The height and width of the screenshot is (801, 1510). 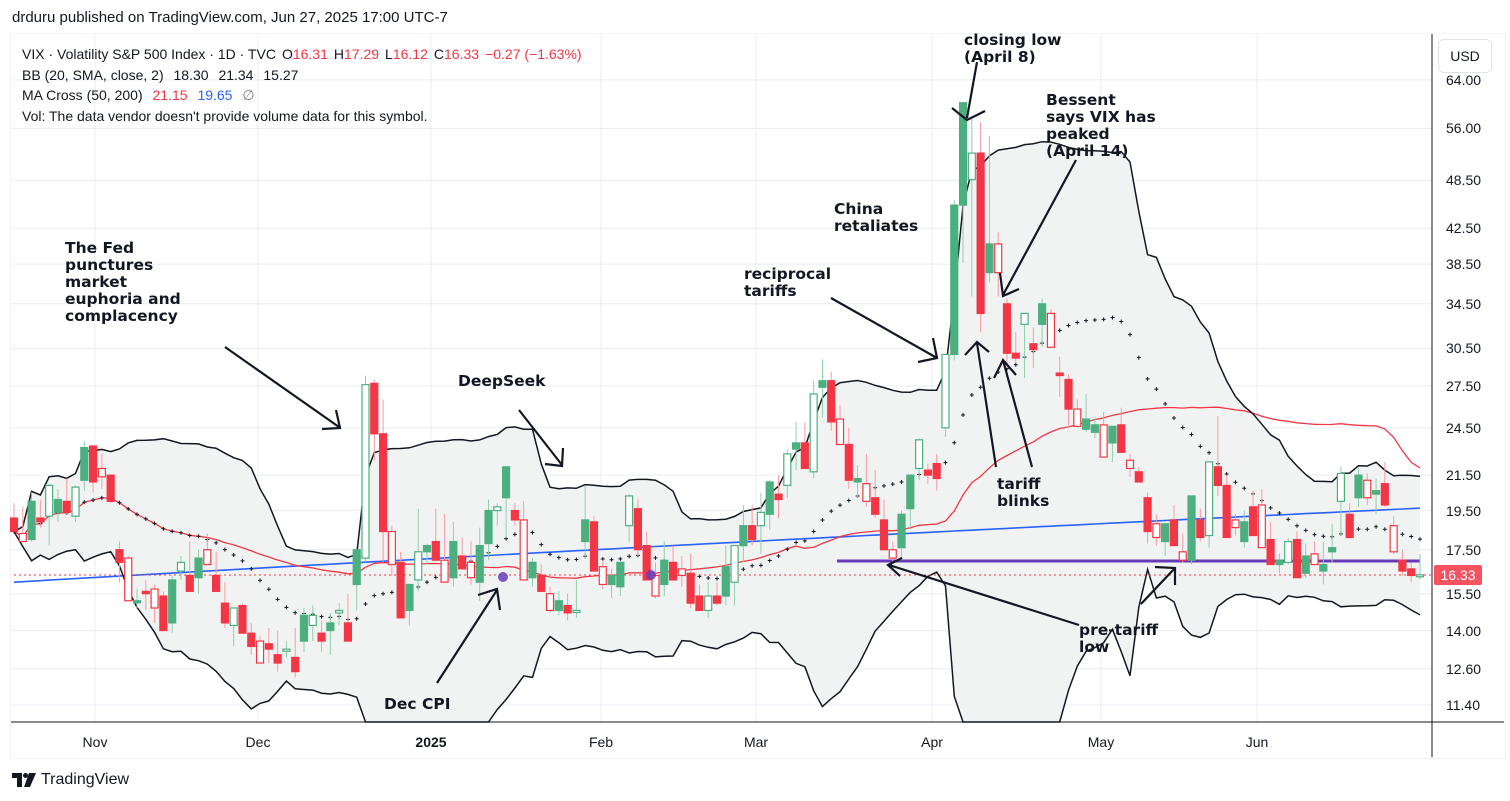 What do you see at coordinates (788, 282) in the screenshot?
I see `annotation-reciprocal-tariffs: reciprocal tariffs` at bounding box center [788, 282].